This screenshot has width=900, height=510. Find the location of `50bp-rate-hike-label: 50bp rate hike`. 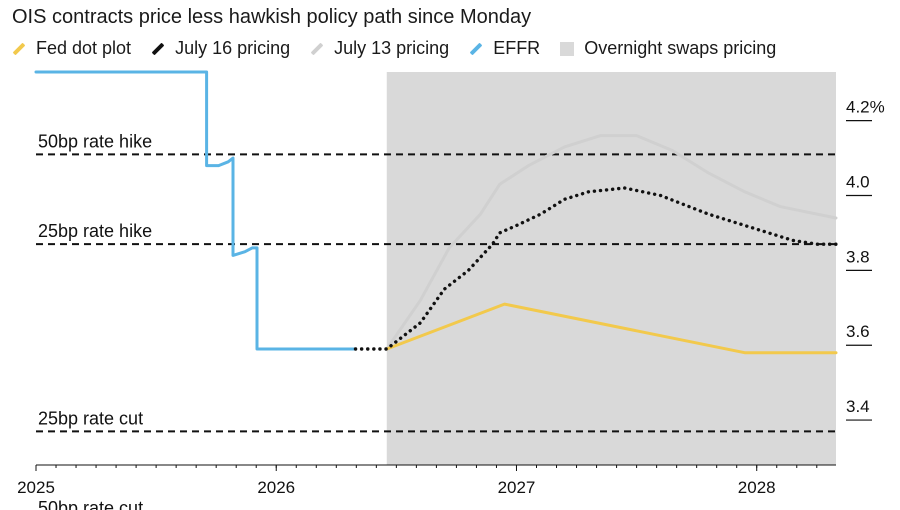

50bp-rate-hike-label: 50bp rate hike is located at coordinates (95, 141).